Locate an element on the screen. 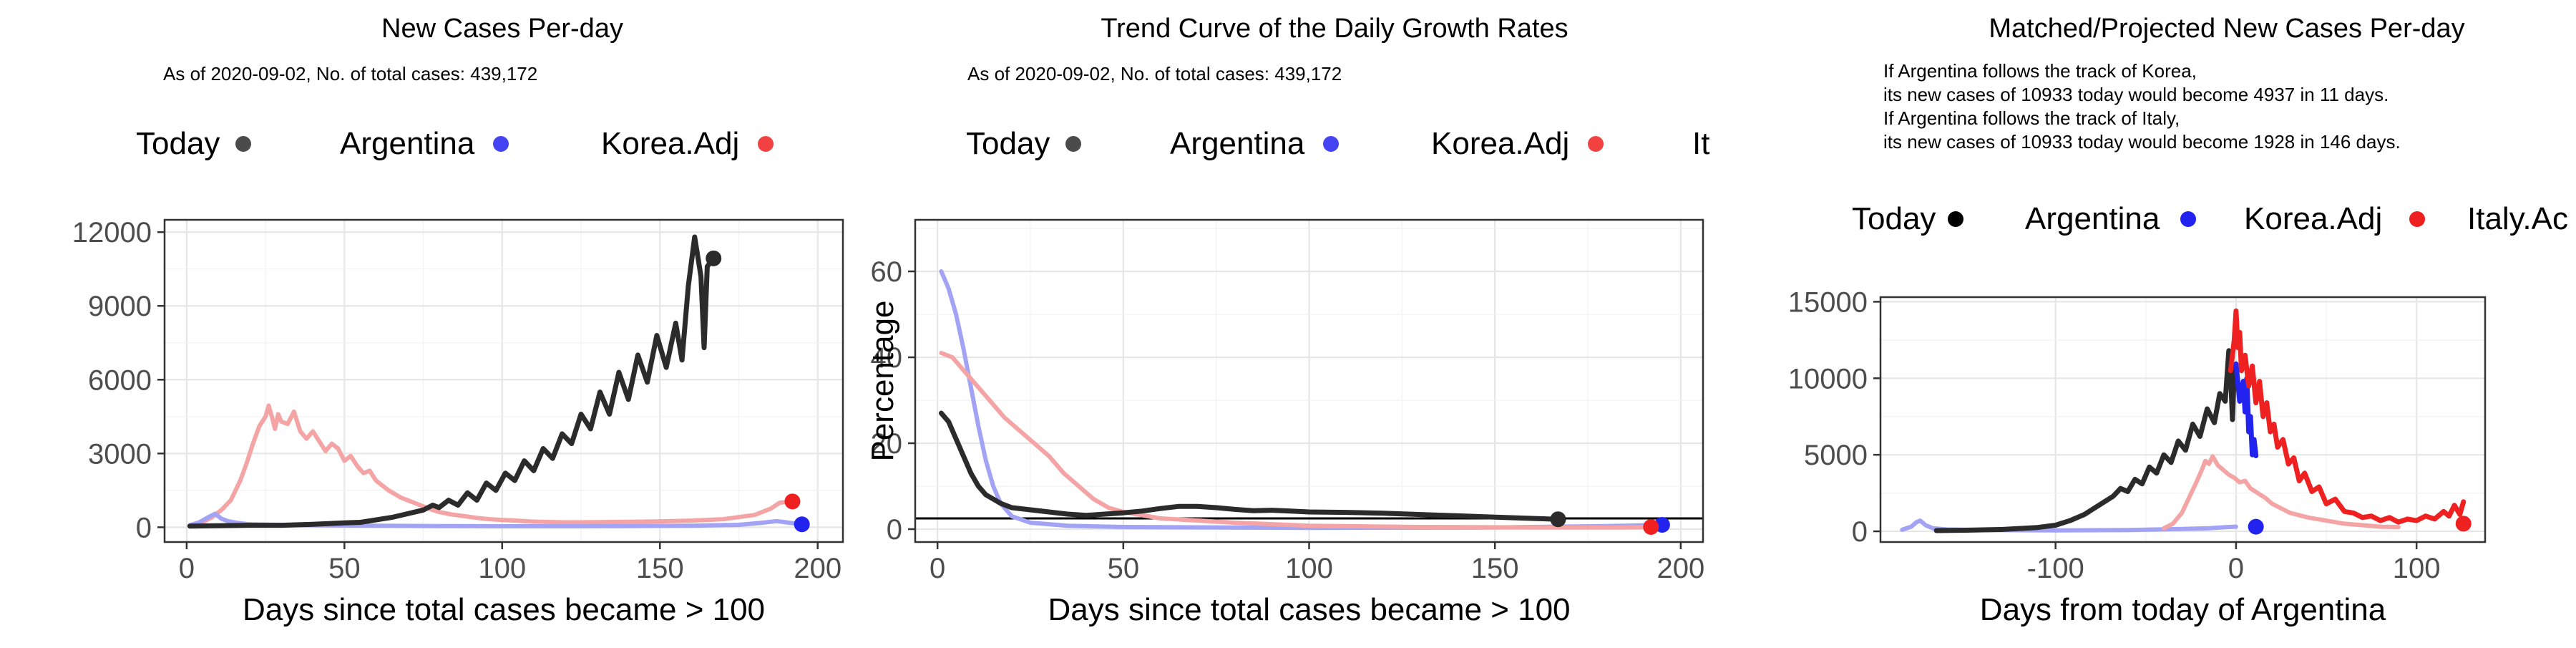  y-tick-label: 5000 is located at coordinates (1836, 455).